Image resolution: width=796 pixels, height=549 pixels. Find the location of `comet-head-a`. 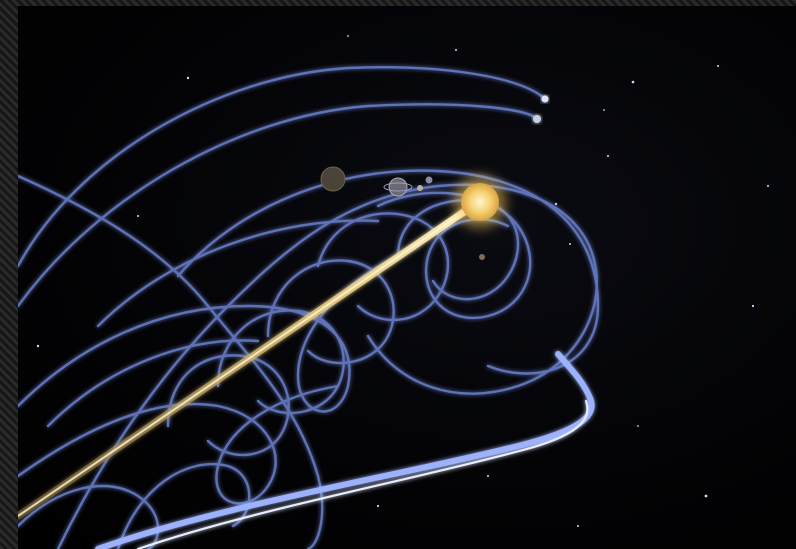

comet-head-a is located at coordinates (545, 99).